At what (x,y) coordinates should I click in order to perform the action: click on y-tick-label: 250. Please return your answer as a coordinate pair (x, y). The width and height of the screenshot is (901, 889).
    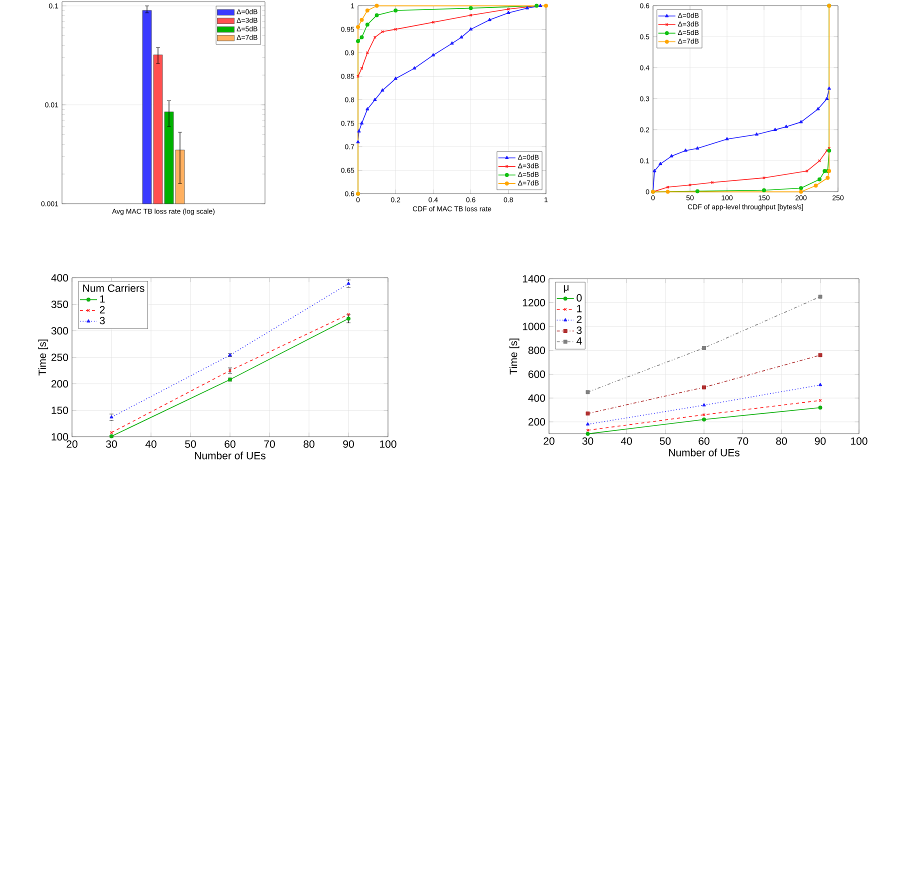
    Looking at the image, I should click on (59, 358).